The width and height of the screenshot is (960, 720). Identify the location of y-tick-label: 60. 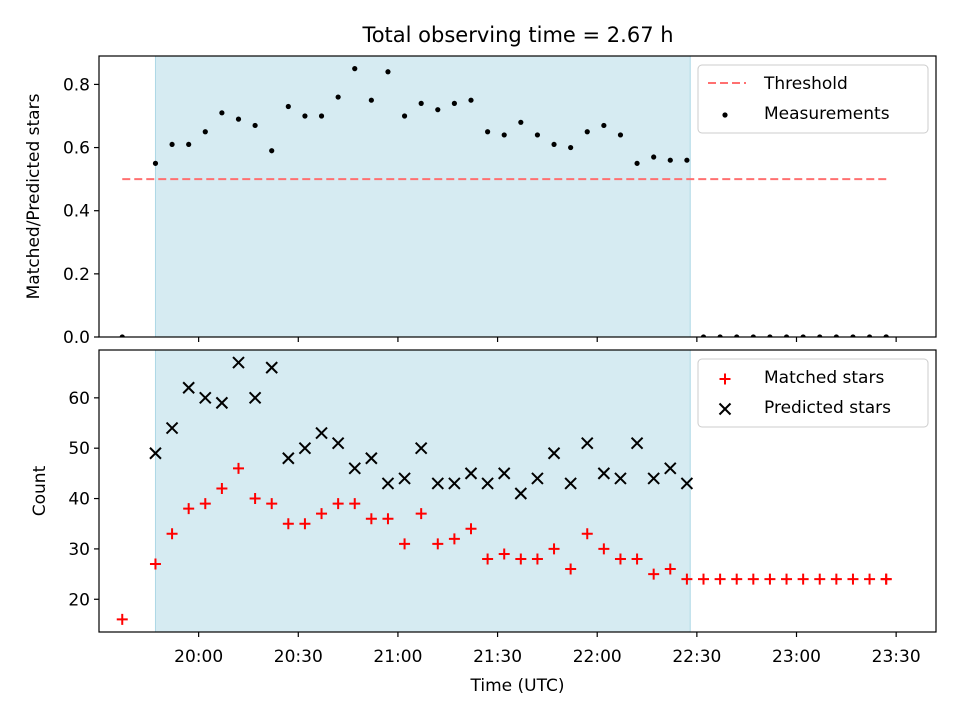
(79, 399).